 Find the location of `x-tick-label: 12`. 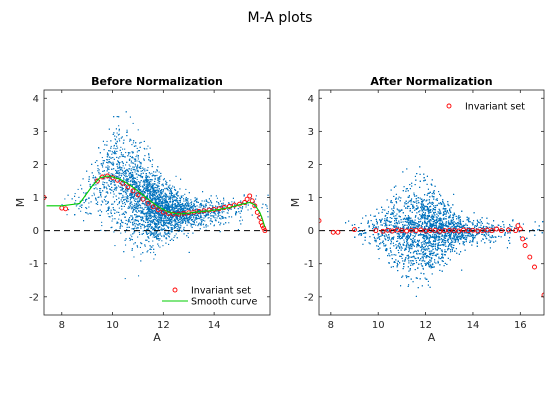

x-tick-label: 12 is located at coordinates (163, 325).